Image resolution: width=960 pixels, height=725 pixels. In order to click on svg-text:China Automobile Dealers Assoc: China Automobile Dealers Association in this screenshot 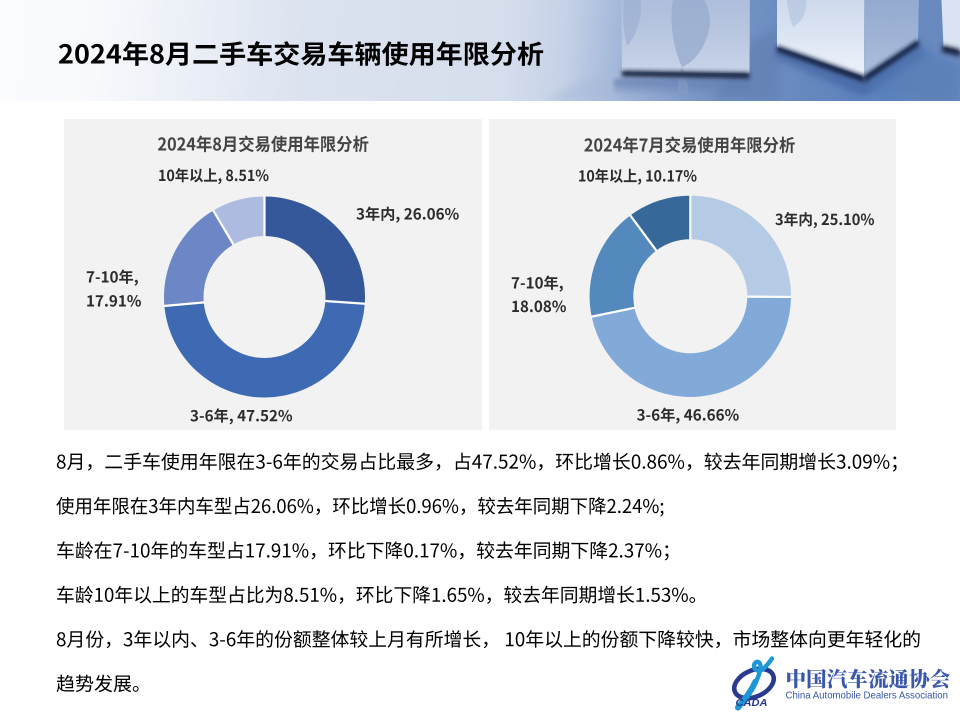, I will do `click(867, 696)`.